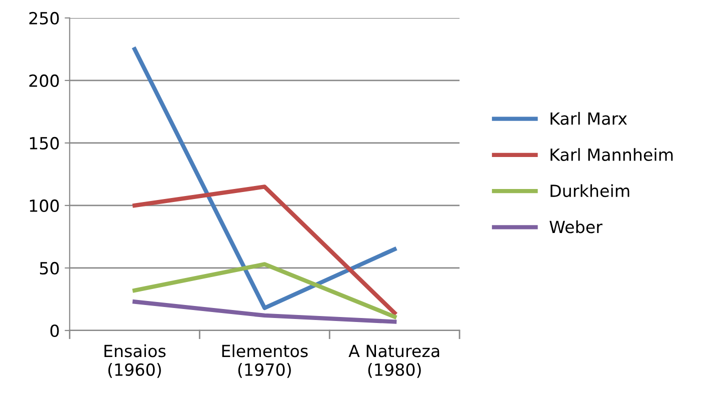  I want to click on y-tick-label: 100, so click(44, 205).